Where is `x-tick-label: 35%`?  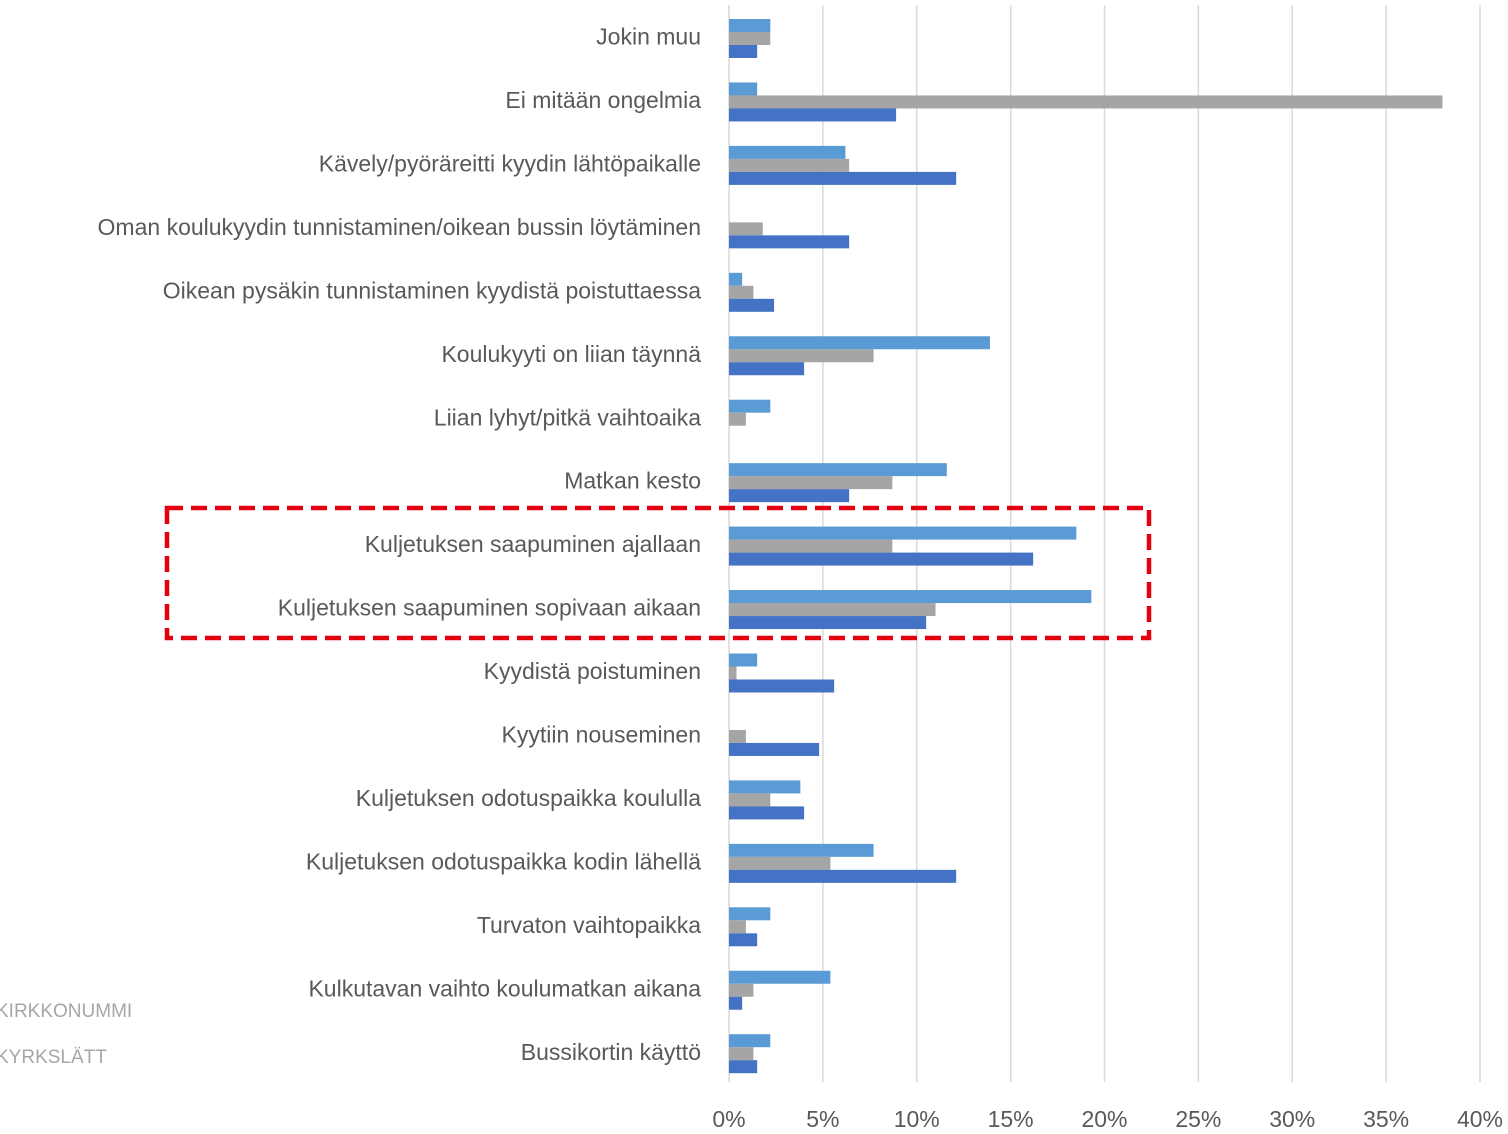 x-tick-label: 35% is located at coordinates (1386, 1119).